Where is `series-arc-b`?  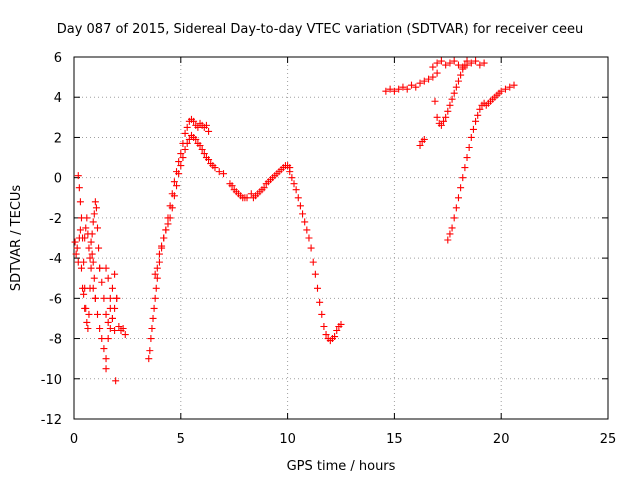
series-arc-b is located at coordinates (86, 252).